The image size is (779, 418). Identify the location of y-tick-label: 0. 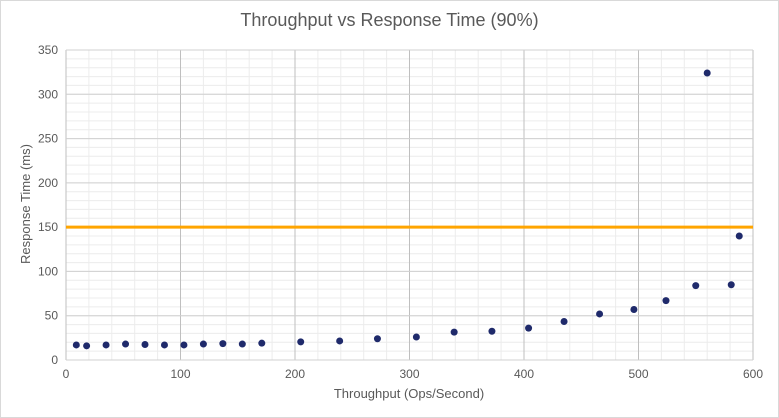
(54, 360).